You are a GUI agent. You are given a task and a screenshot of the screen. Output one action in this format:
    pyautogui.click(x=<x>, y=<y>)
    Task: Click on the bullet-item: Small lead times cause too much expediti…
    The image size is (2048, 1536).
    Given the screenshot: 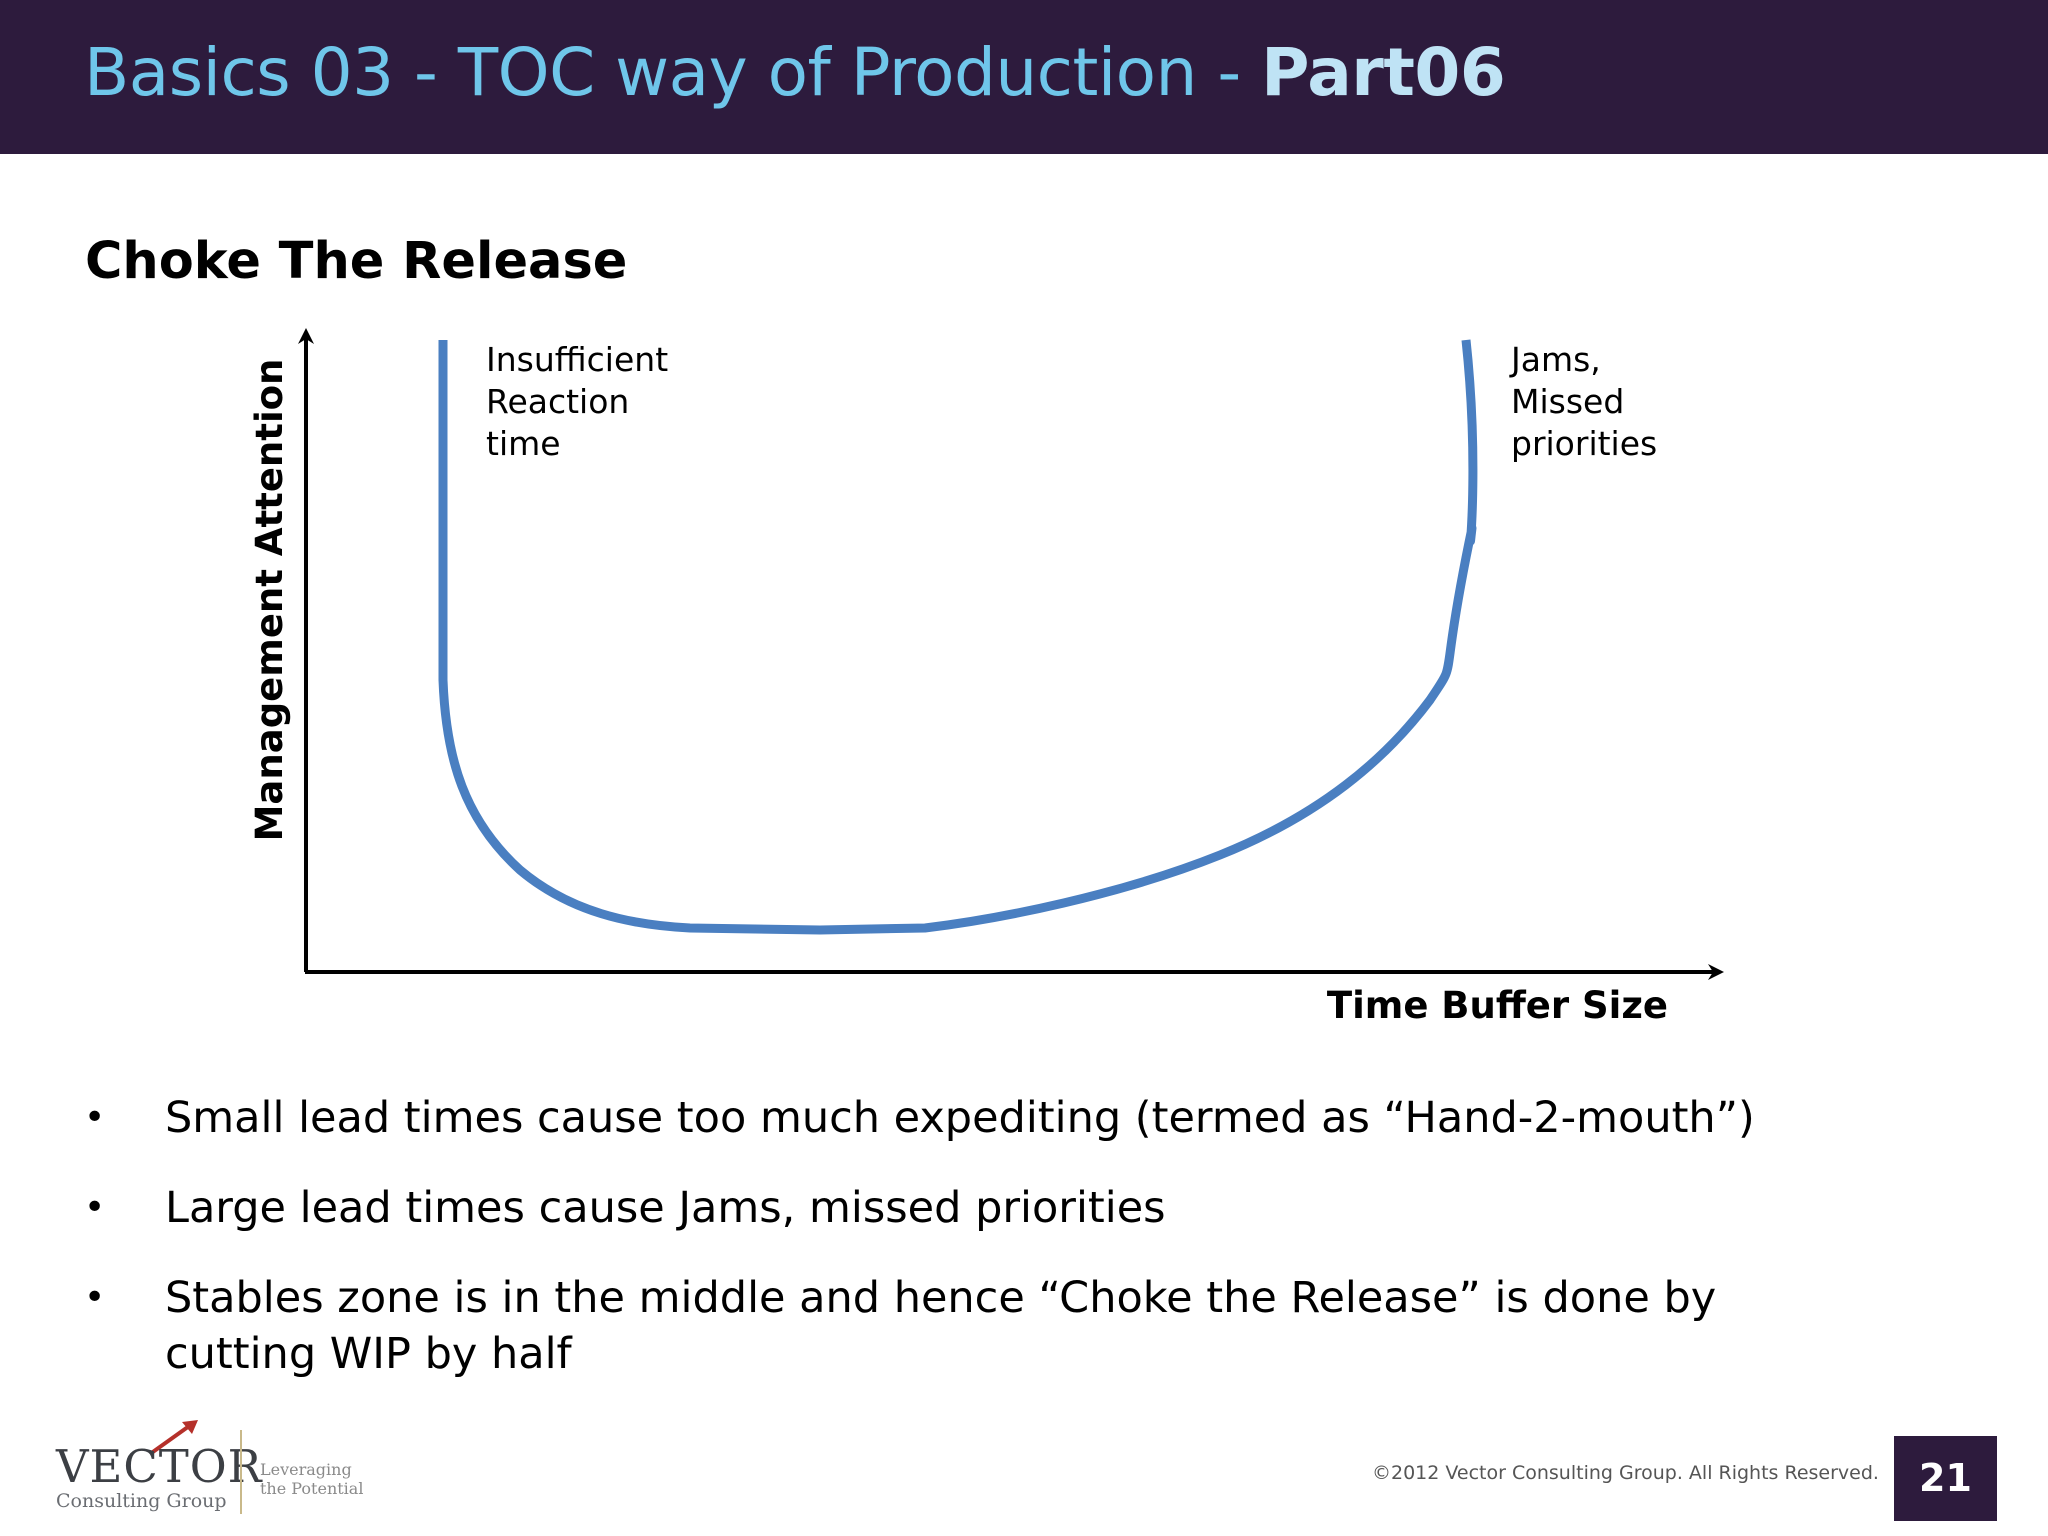 What is the action you would take?
    pyautogui.click(x=934, y=1118)
    